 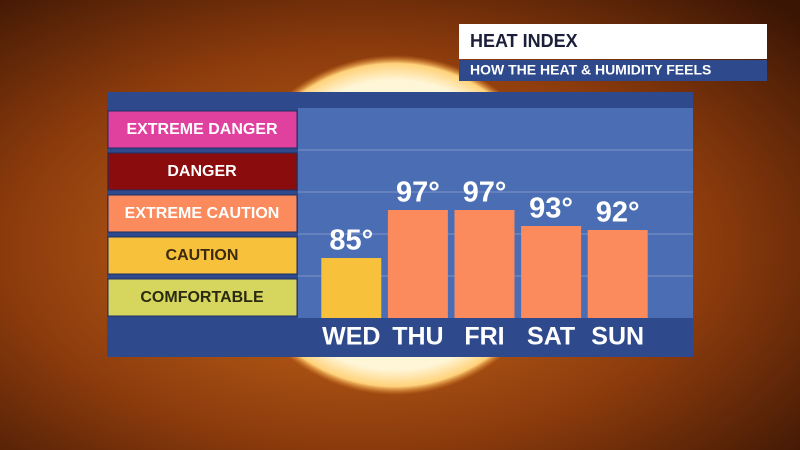 What do you see at coordinates (617, 337) in the screenshot?
I see `x-tick-label: SUN` at bounding box center [617, 337].